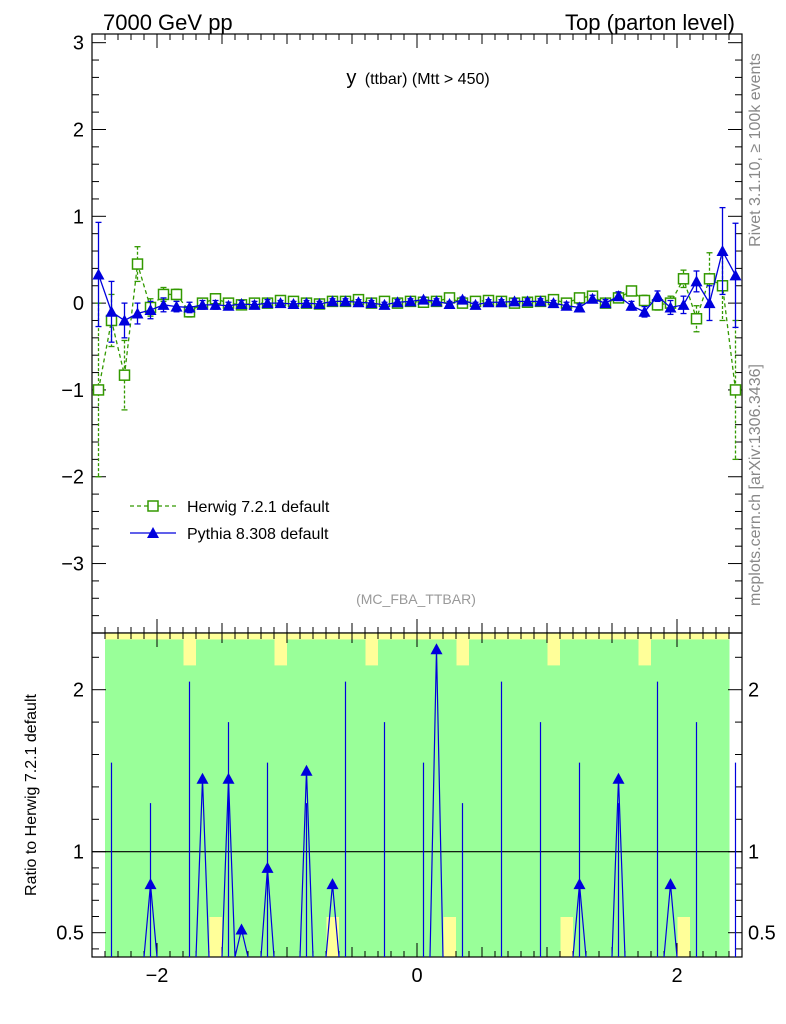 The width and height of the screenshot is (786, 1024). I want to click on y-tick-label: 3, so click(78, 44).